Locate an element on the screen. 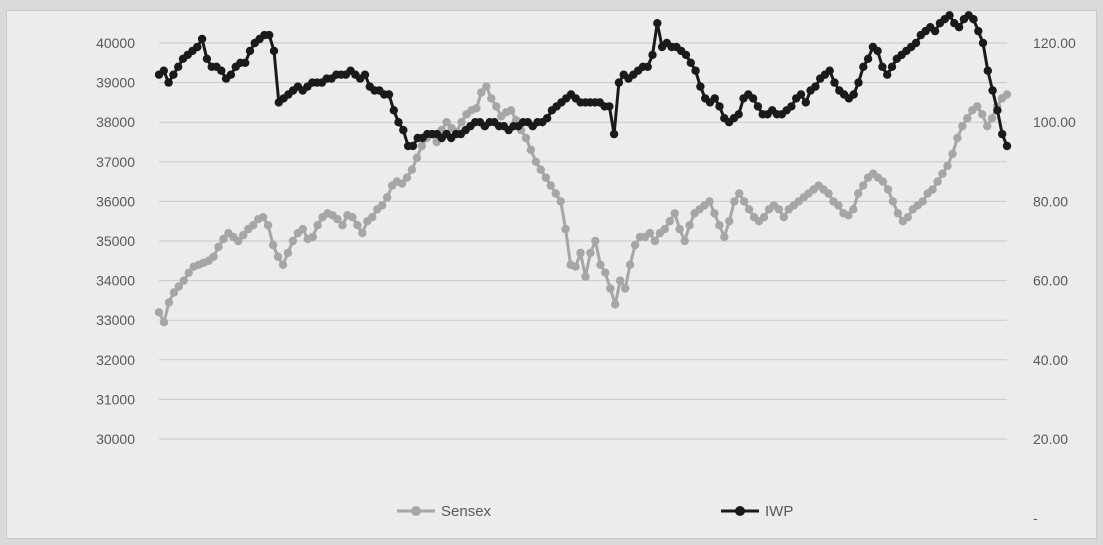 Image resolution: width=1103 pixels, height=545 pixels. left-tick-label: 31000 is located at coordinates (115, 399).